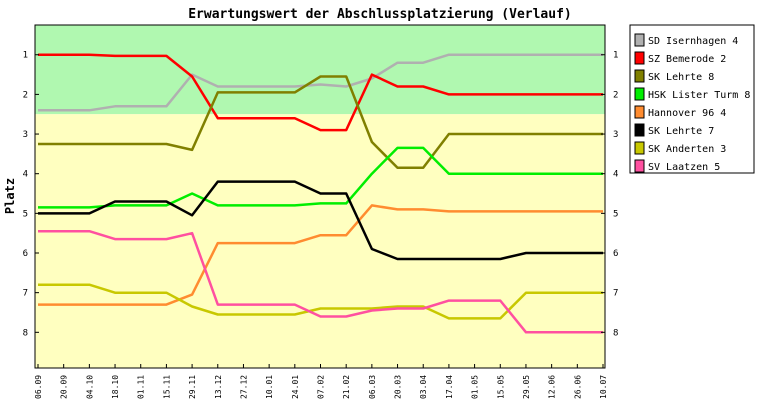 Image resolution: width=760 pixels, height=404 pixels. I want to click on y-axis-label: Platz, so click(10, 196).